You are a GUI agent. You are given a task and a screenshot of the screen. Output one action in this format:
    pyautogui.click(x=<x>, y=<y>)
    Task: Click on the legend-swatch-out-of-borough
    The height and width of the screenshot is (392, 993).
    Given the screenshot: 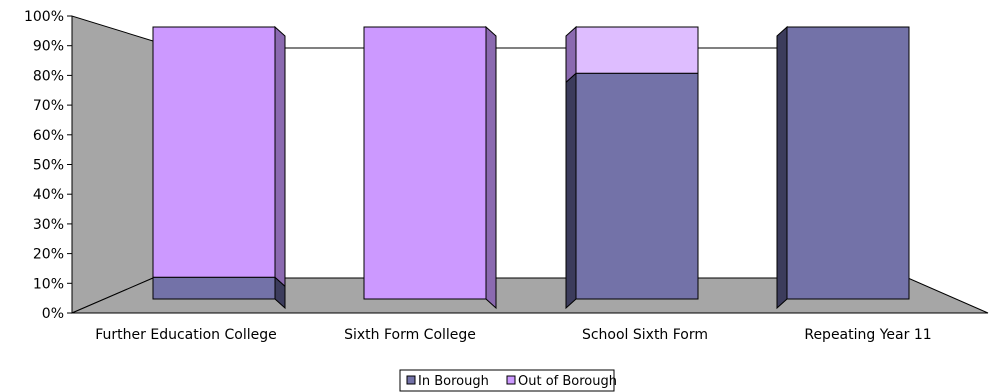 What is the action you would take?
    pyautogui.click(x=511, y=380)
    